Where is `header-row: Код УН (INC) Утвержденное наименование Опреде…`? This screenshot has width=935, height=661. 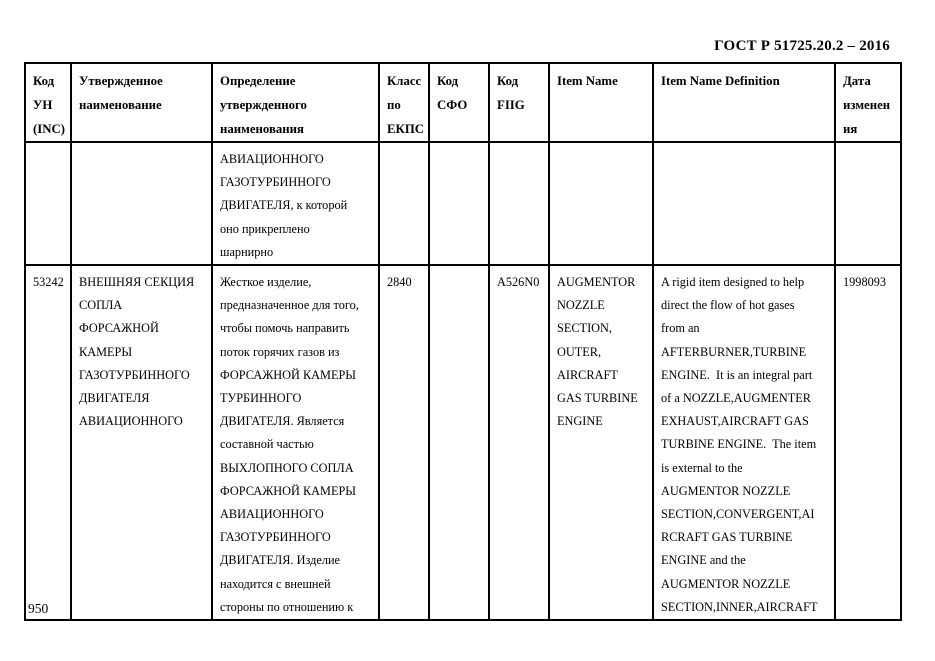
header-row: Код УН (INC) Утвержденное наименование Опреде… is located at coordinates (463, 102).